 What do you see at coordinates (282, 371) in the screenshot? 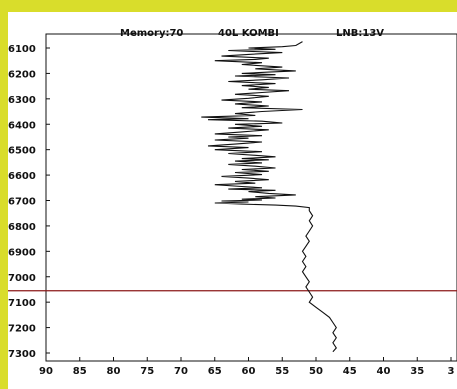
I see `x-tick-label: 55` at bounding box center [282, 371].